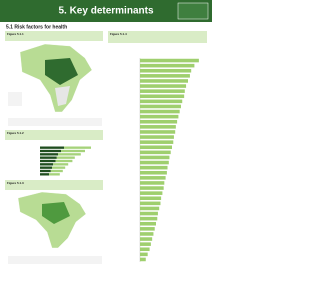  I want to click on section-title: 5.1 Risk factors for health, so click(36, 27).